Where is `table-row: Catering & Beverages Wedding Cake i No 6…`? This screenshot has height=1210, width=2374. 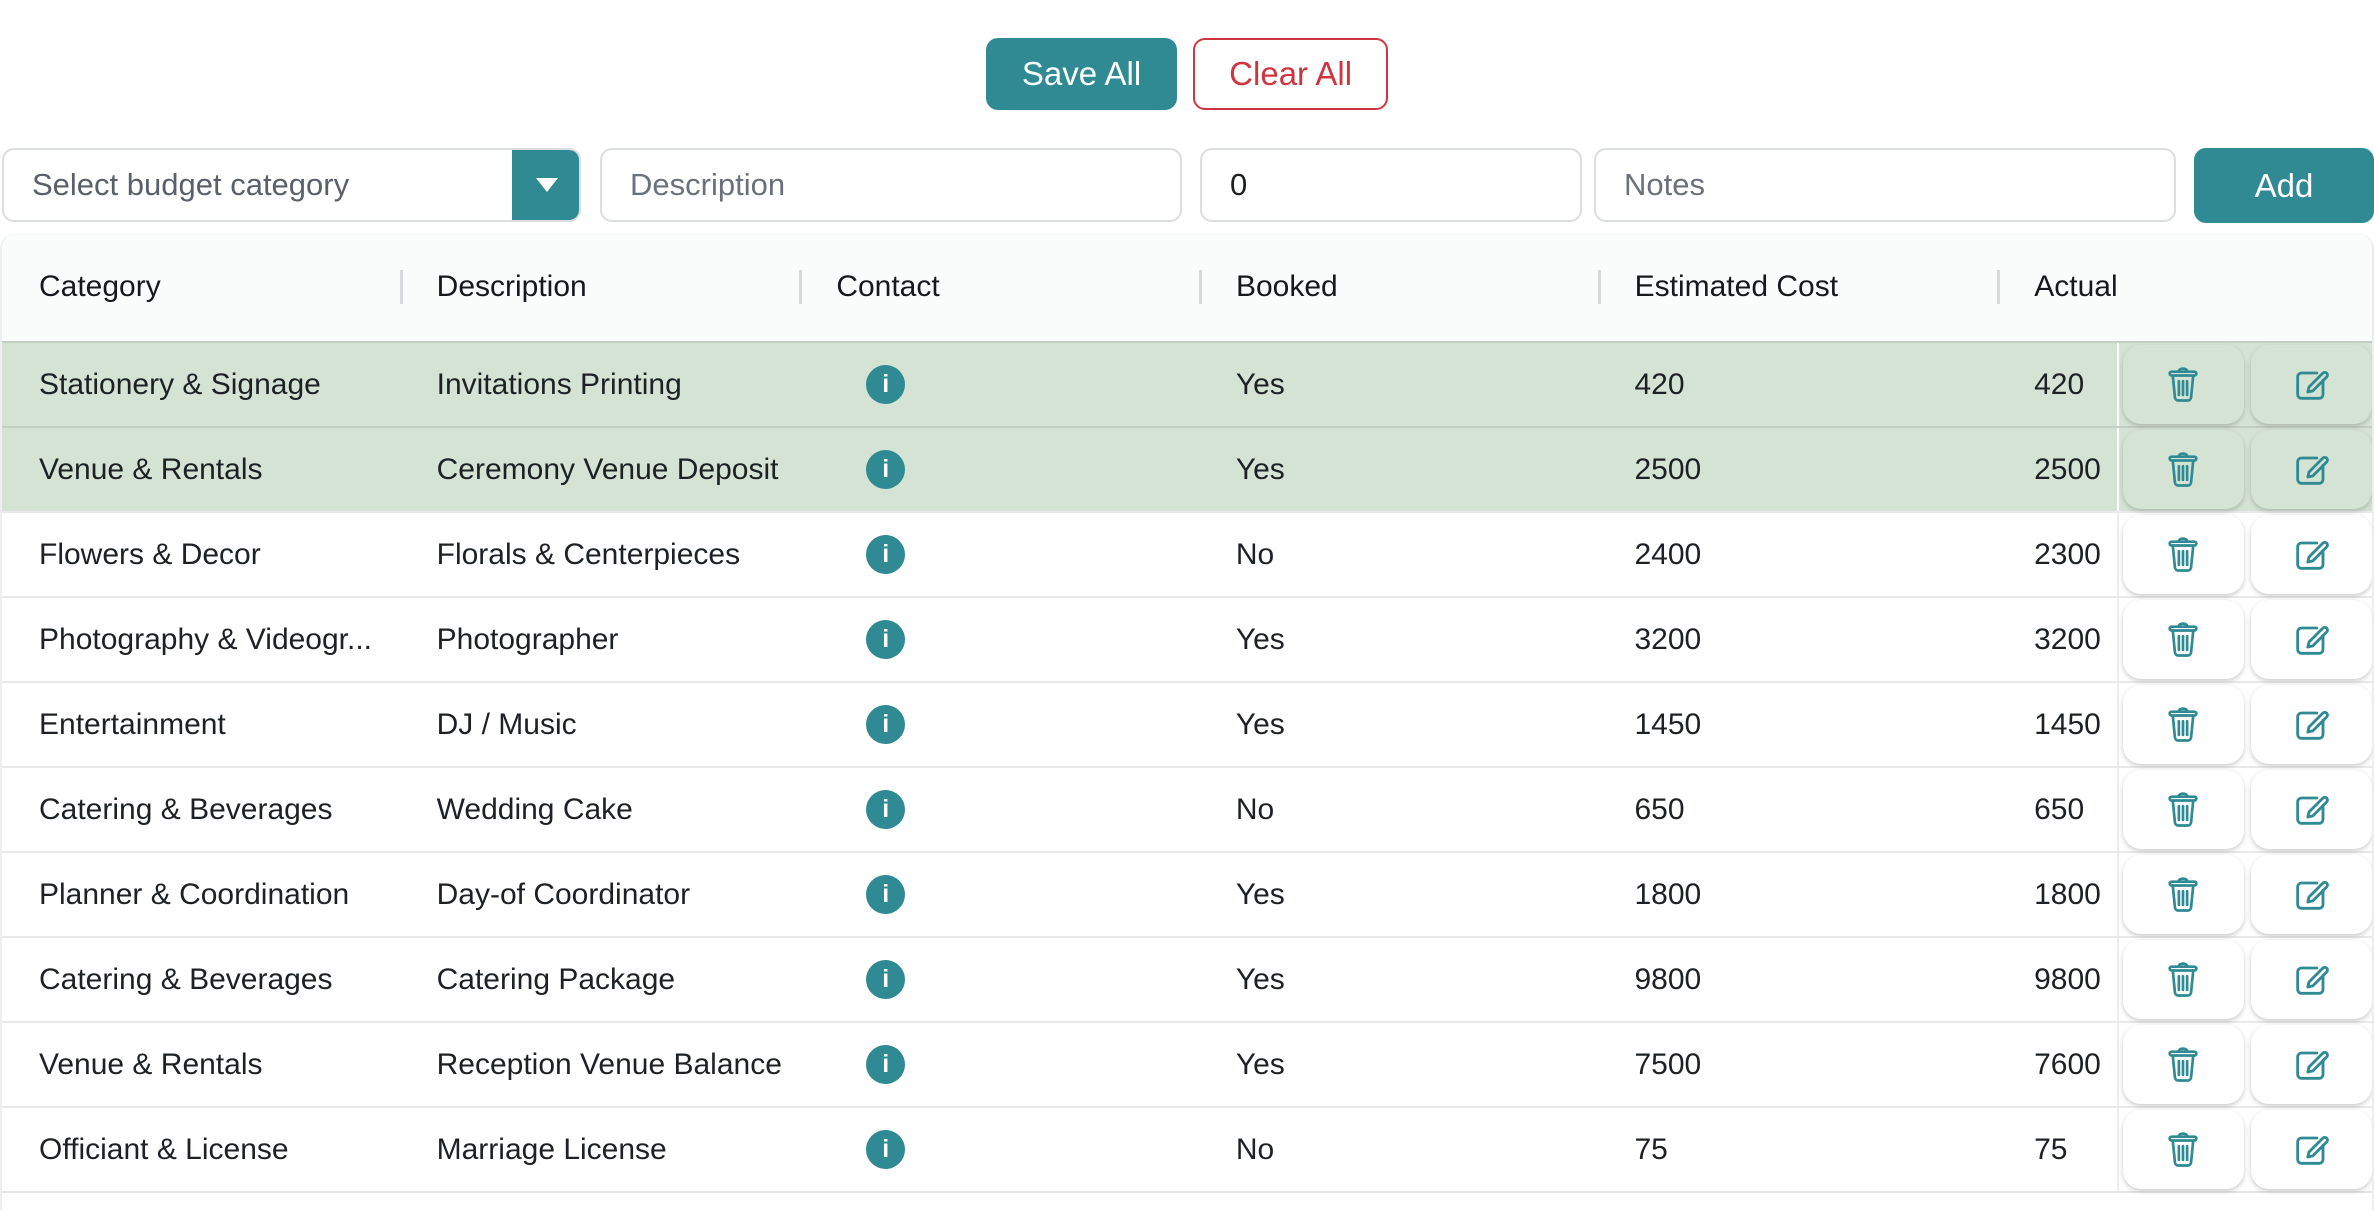 table-row: Catering & Beverages Wedding Cake i No 6… is located at coordinates (1187, 808).